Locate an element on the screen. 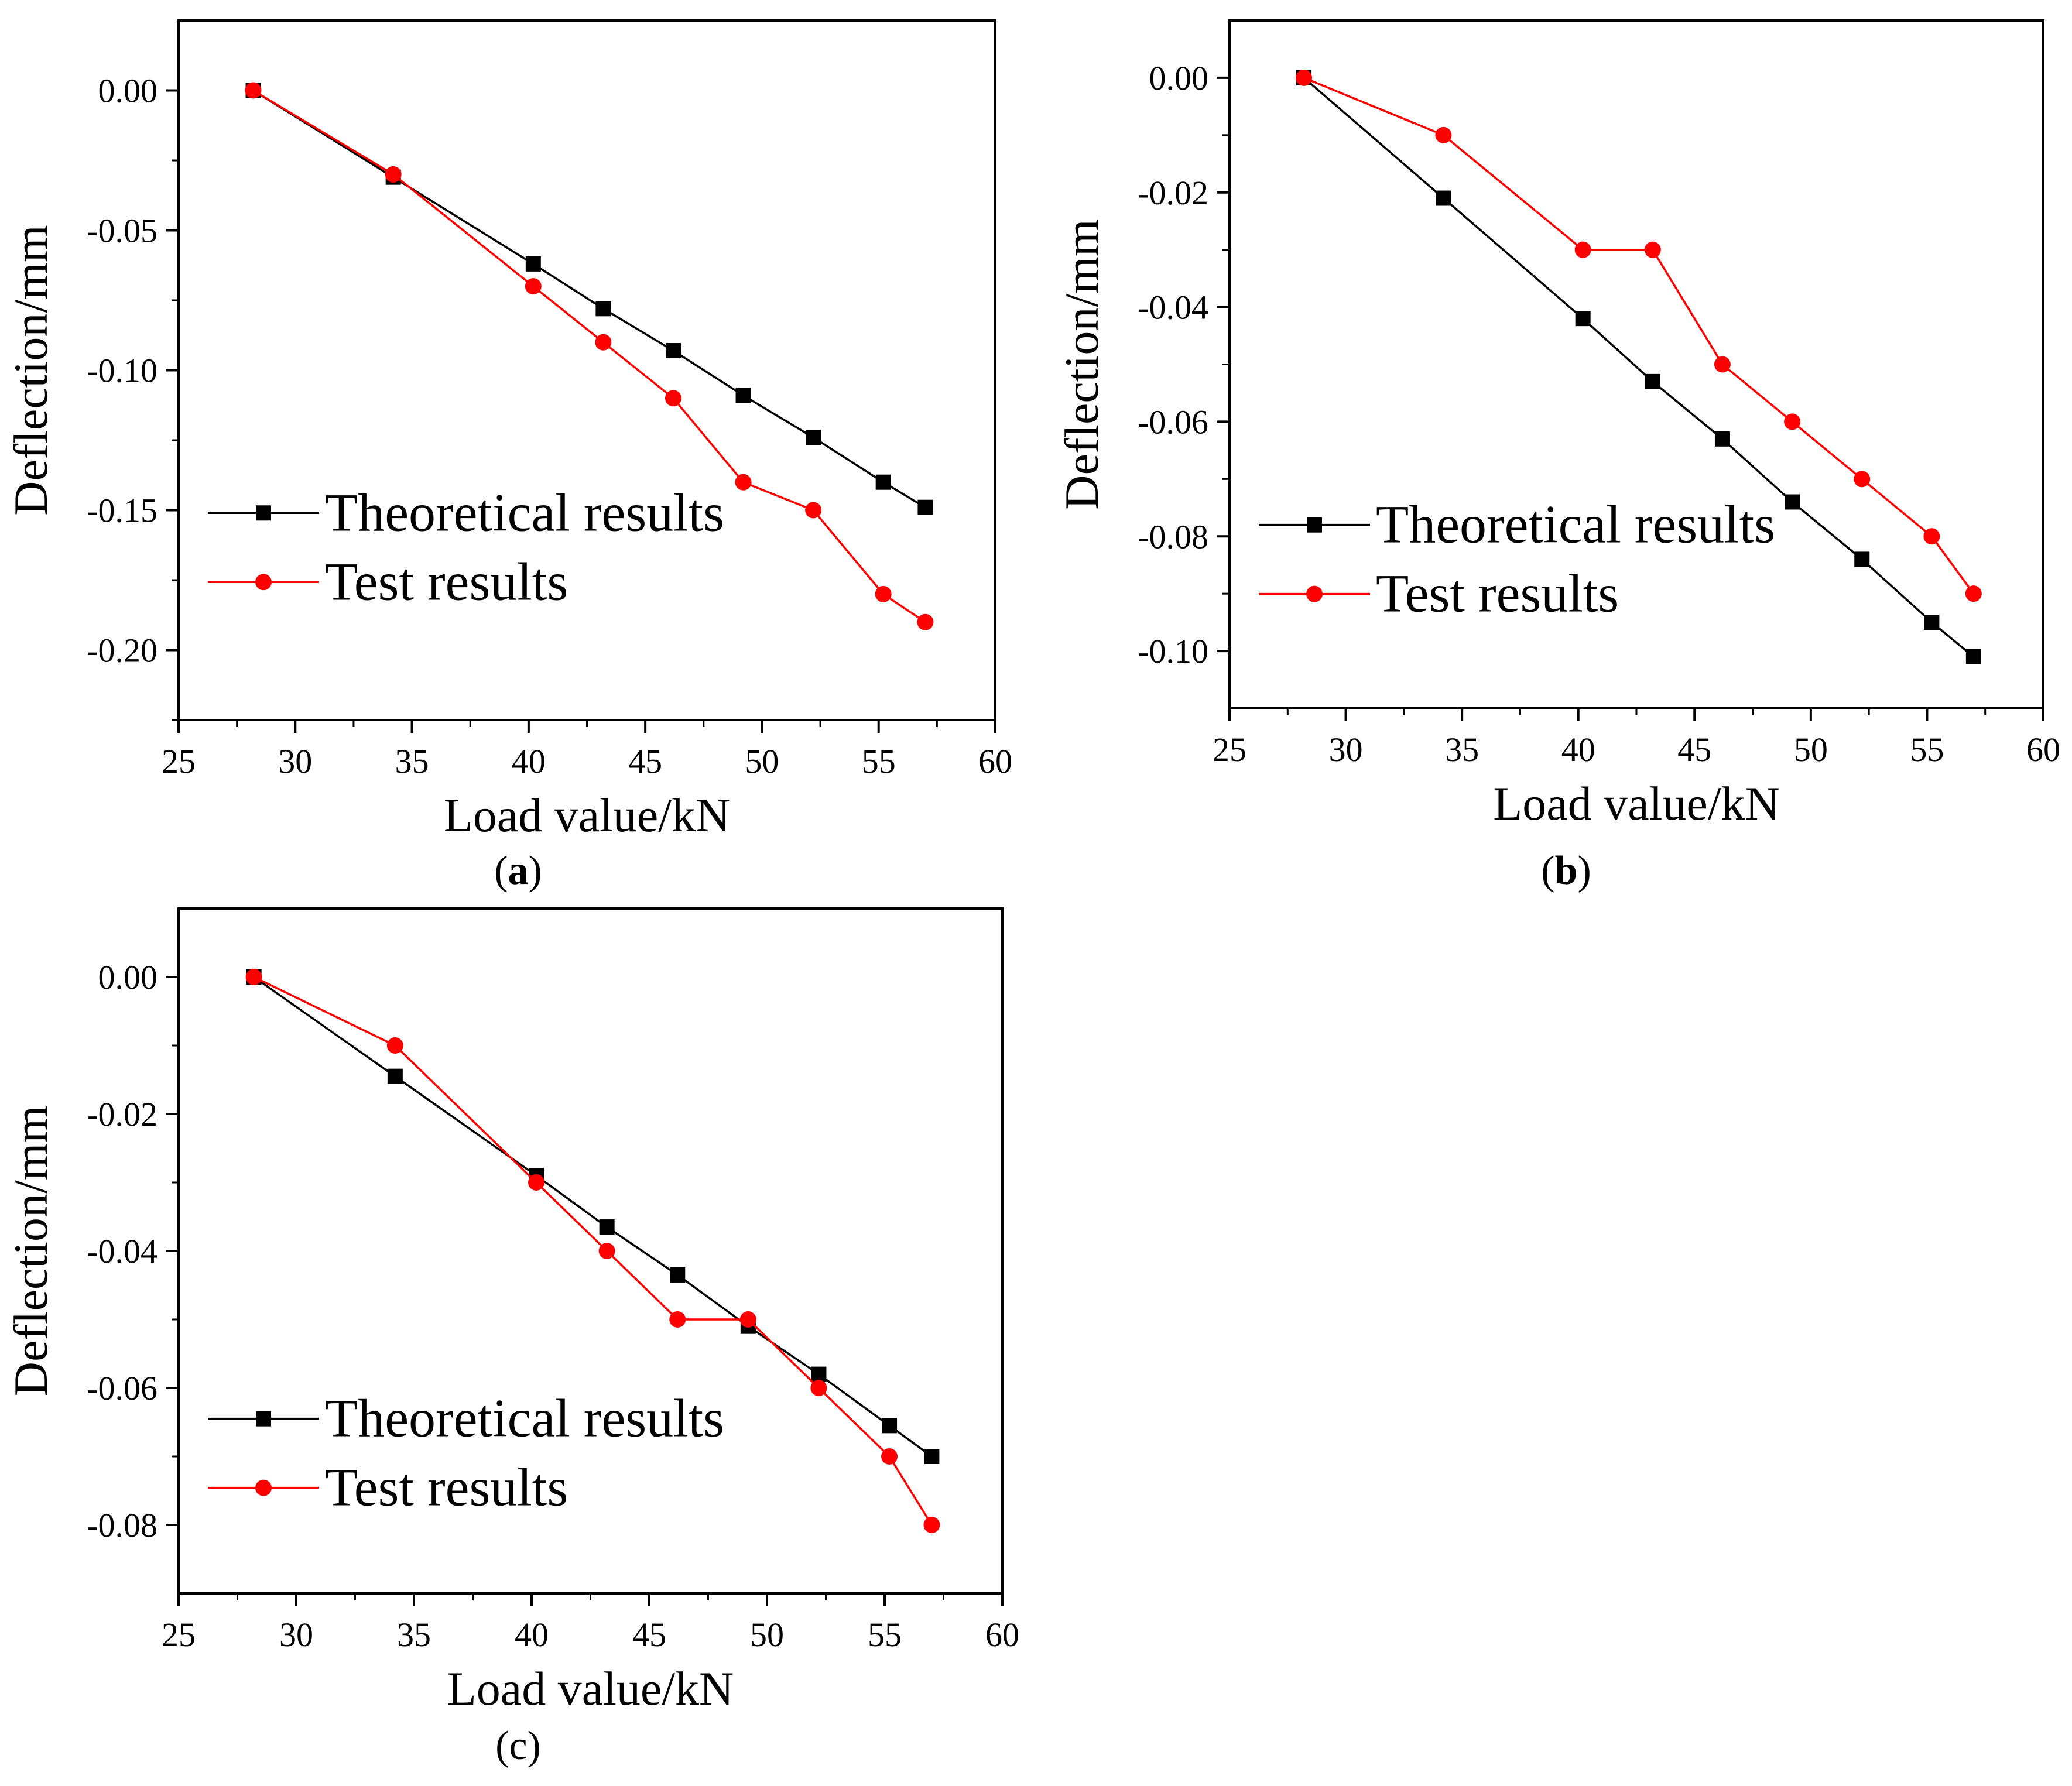 This screenshot has width=2072, height=1786. y-tick-label: -0.15 is located at coordinates (122, 511).